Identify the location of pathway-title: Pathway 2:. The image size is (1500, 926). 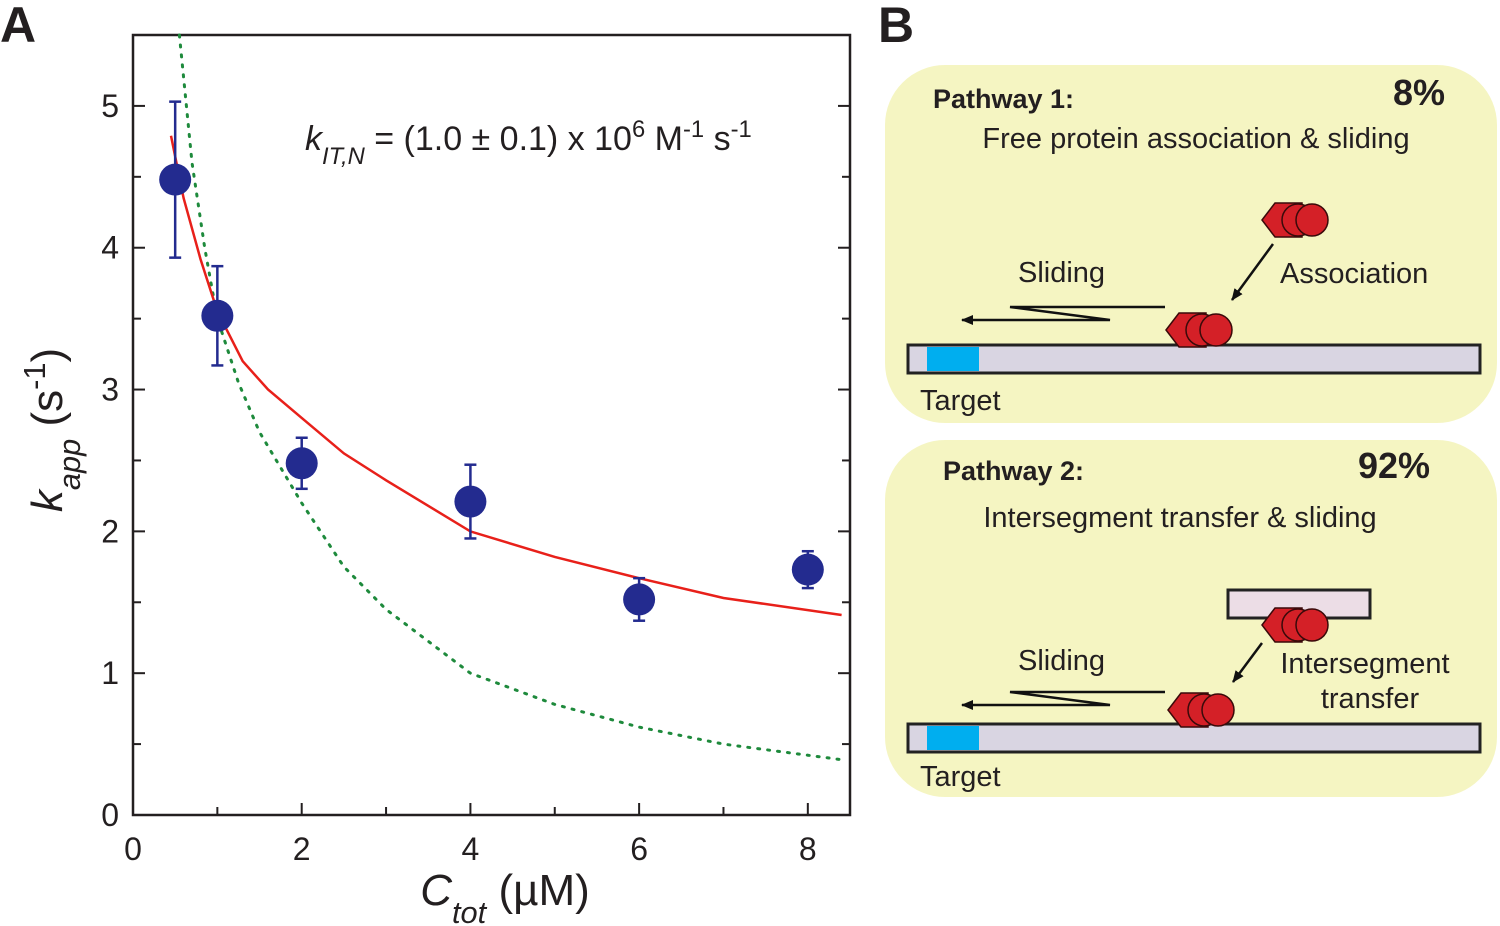
(1013, 471).